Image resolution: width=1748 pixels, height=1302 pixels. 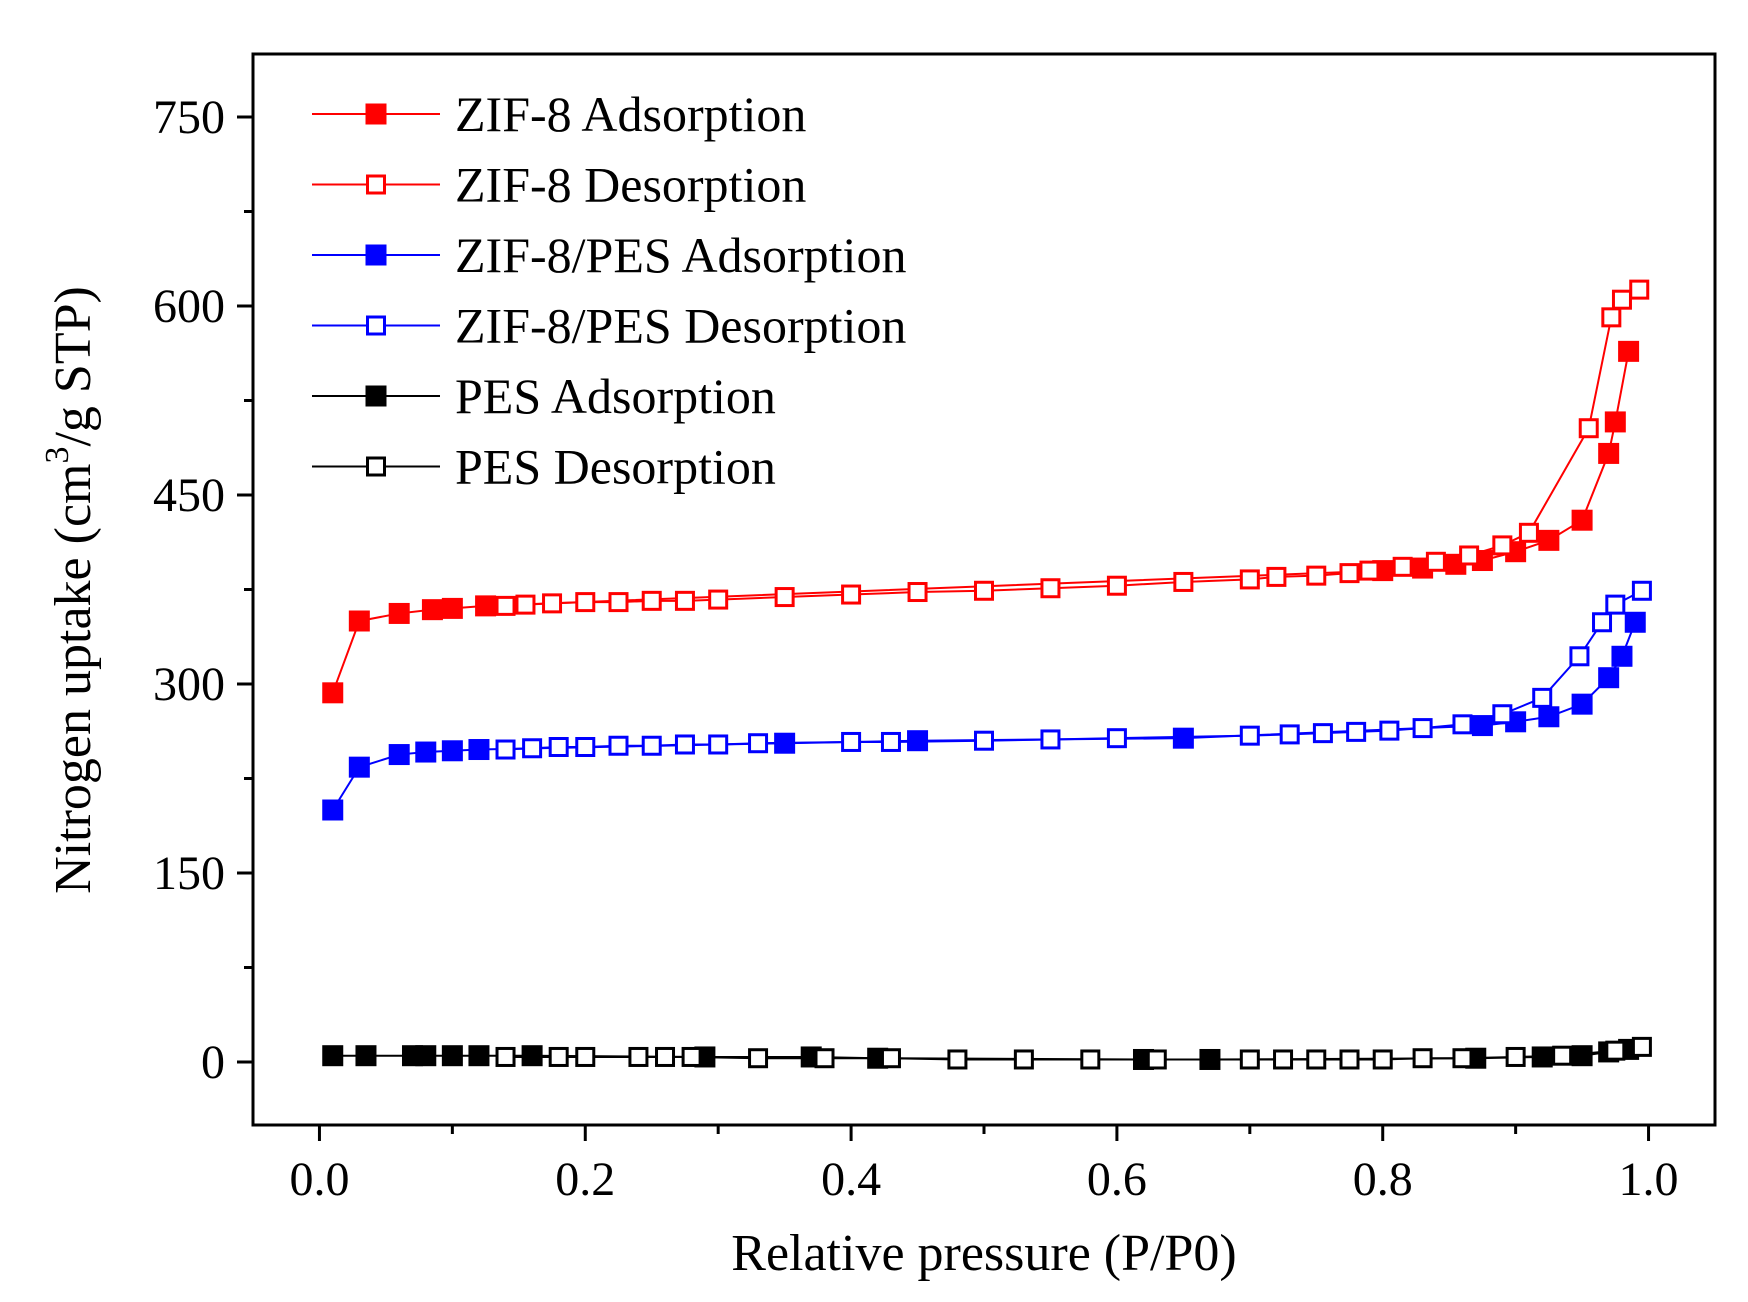 What do you see at coordinates (680, 255) in the screenshot?
I see `legend-label-2: ZIF-8/PES Adsorption` at bounding box center [680, 255].